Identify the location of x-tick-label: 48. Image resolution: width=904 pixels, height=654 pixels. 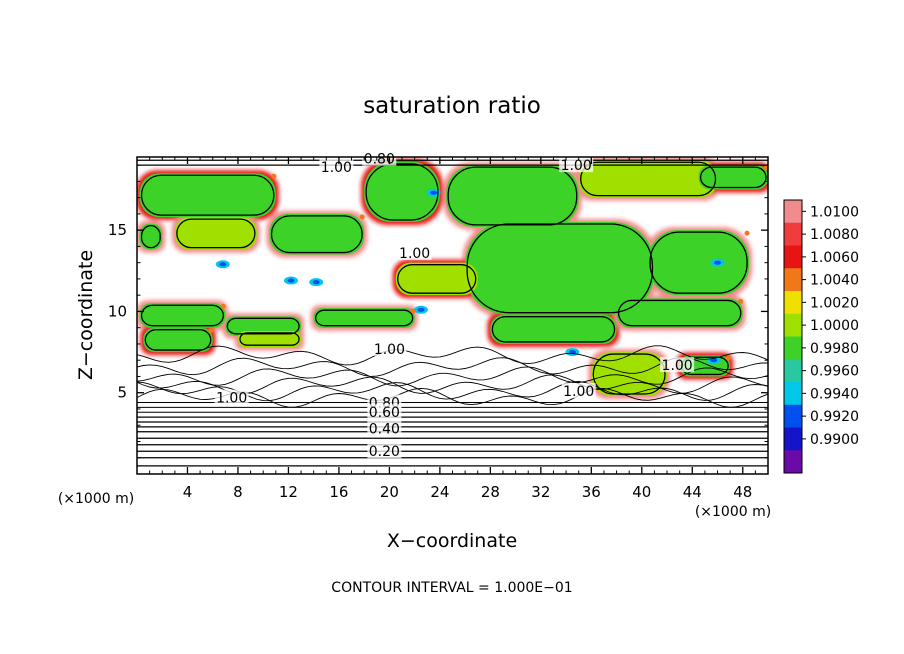
(742, 492).